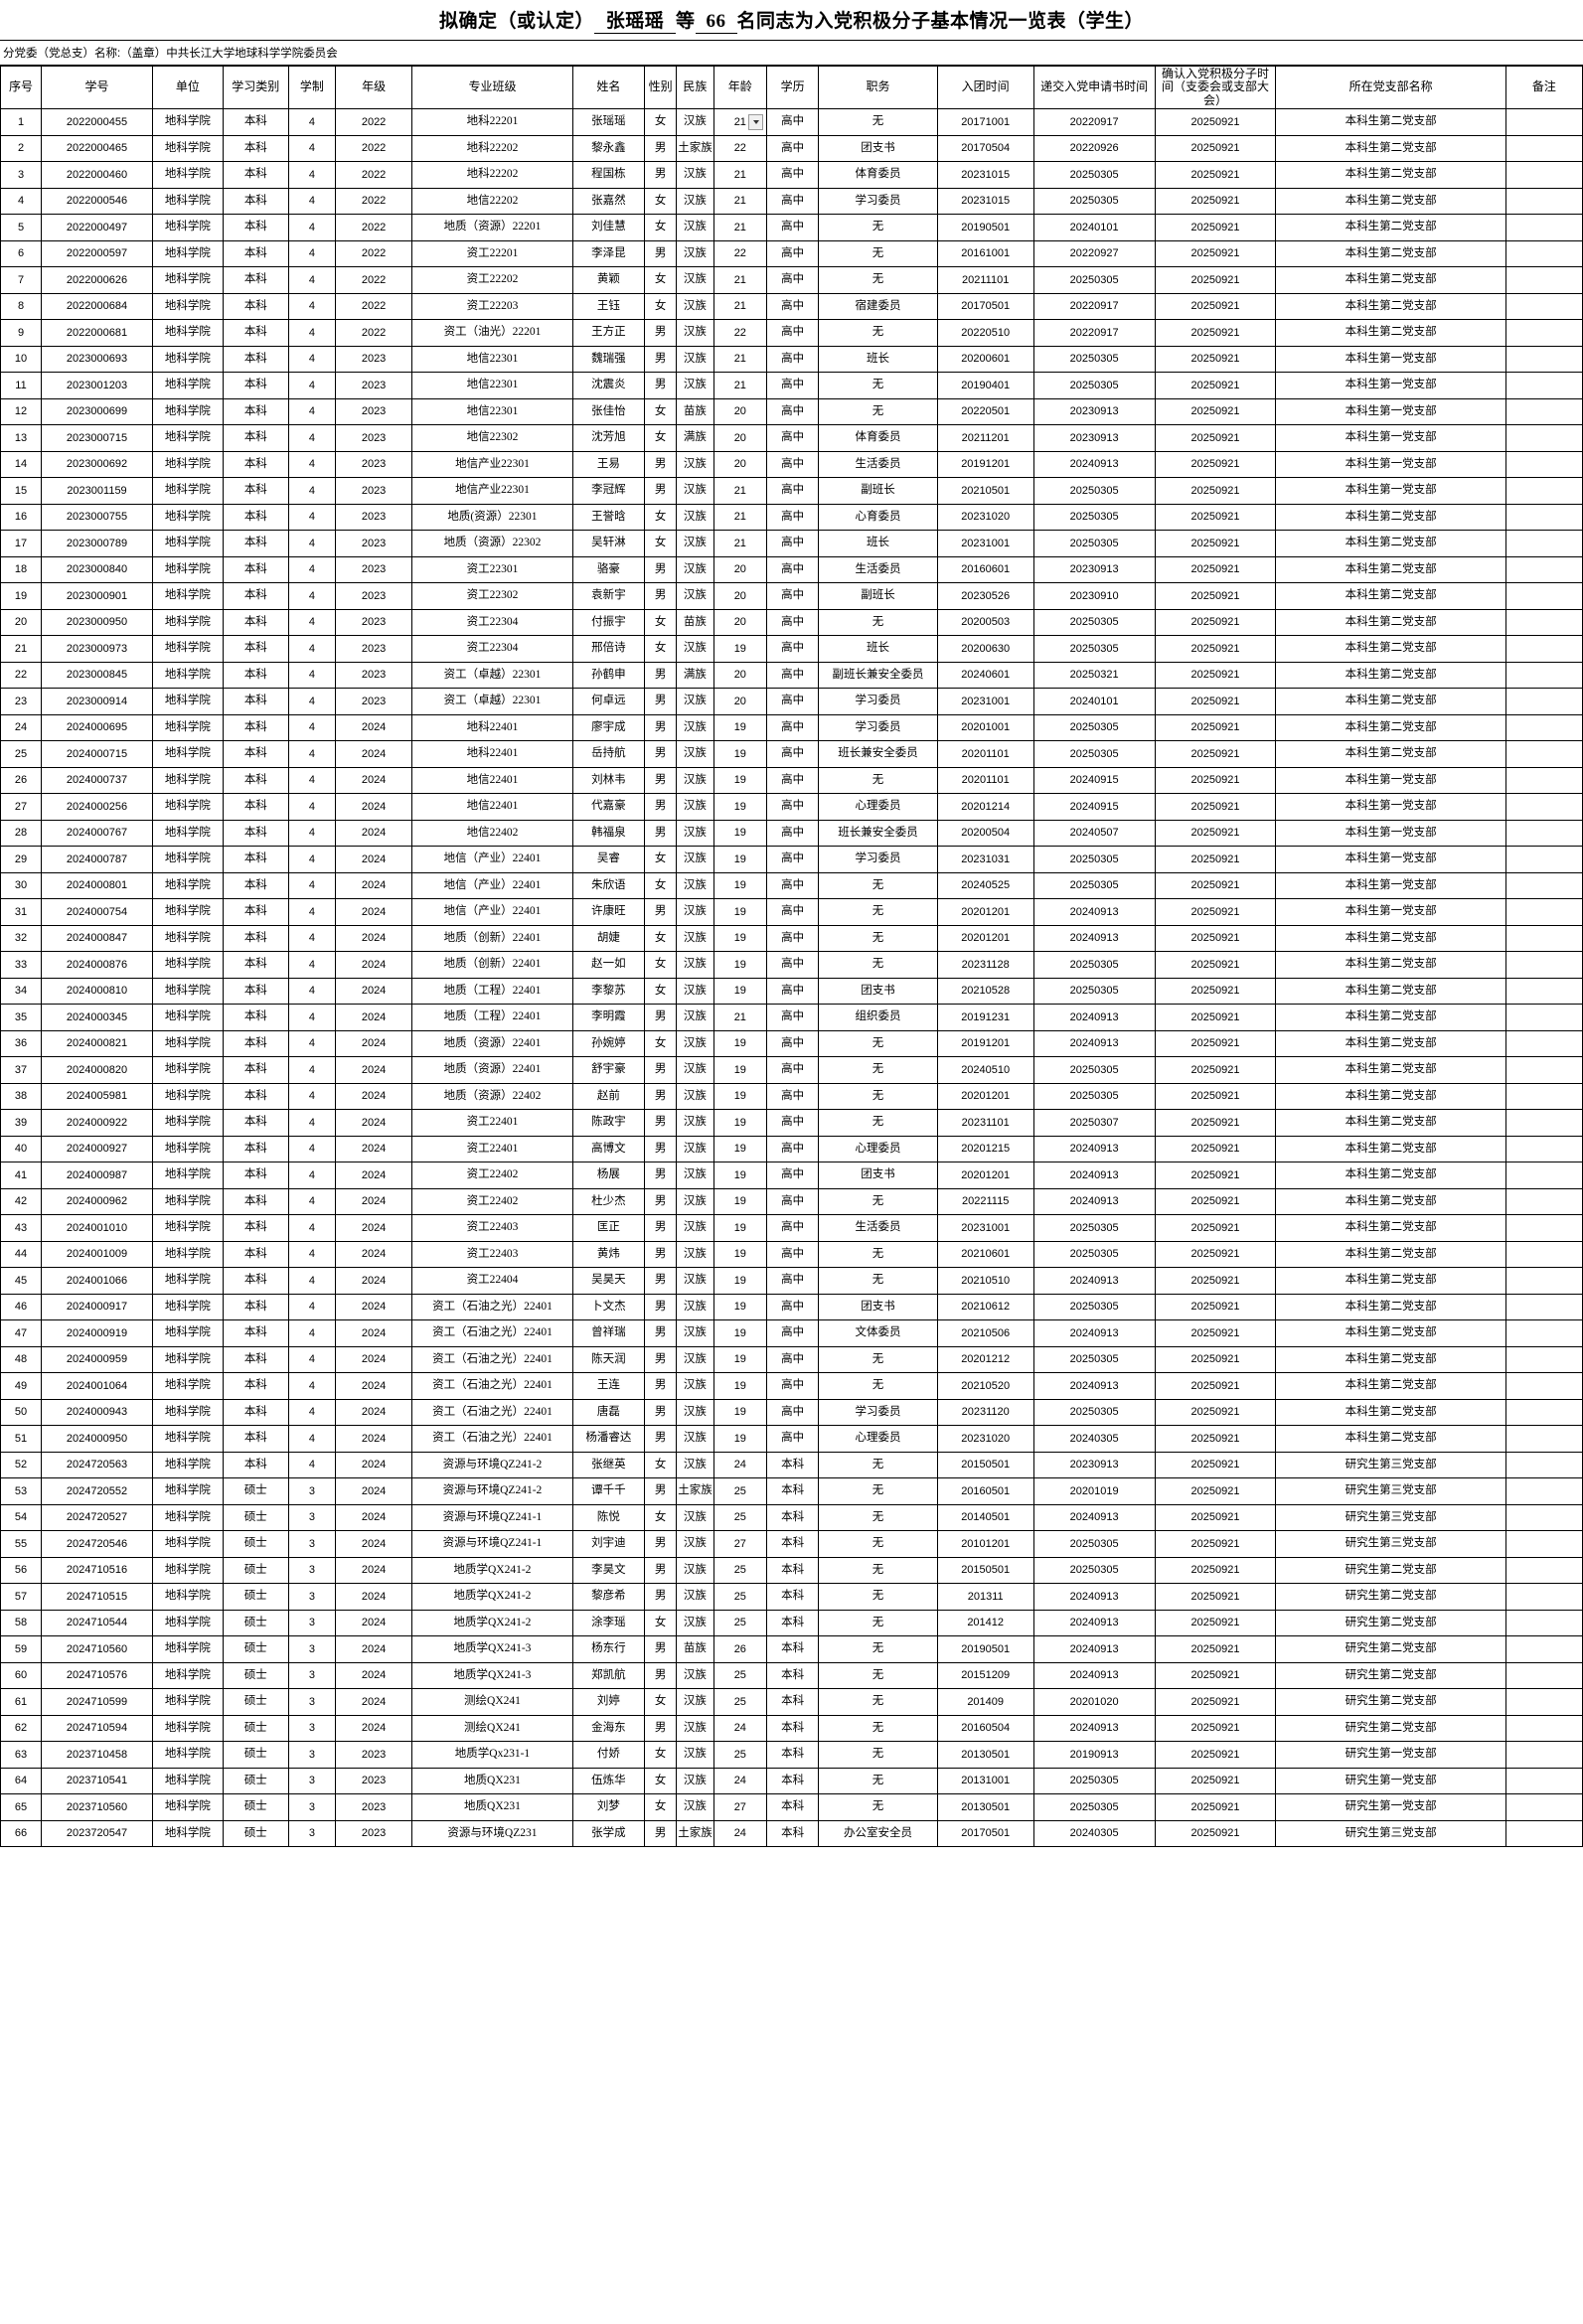 The image size is (1583, 2324). What do you see at coordinates (374, 201) in the screenshot?
I see `cell-5: 2022` at bounding box center [374, 201].